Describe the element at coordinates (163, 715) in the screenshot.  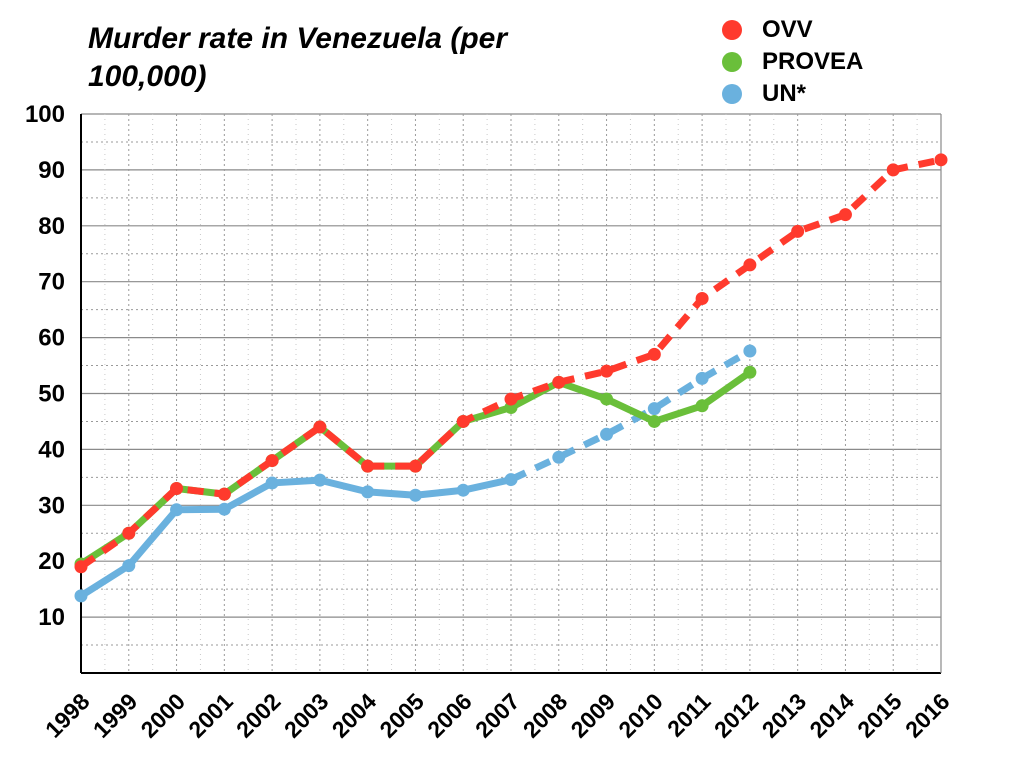
I see `x-tick-label: 2000` at that location.